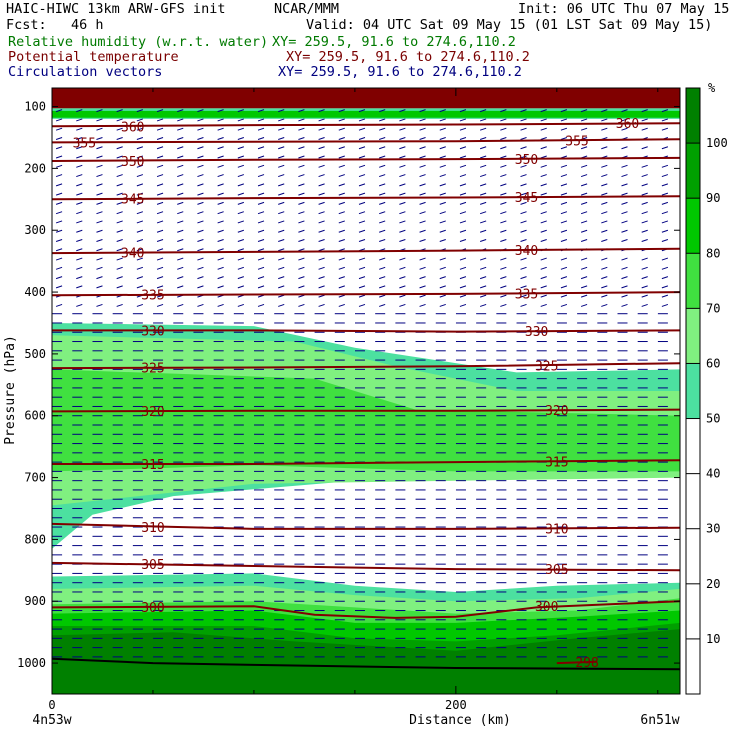  Describe the element at coordinates (51, 720) in the screenshot. I see `x-left-endpoint: 4n53w` at that location.